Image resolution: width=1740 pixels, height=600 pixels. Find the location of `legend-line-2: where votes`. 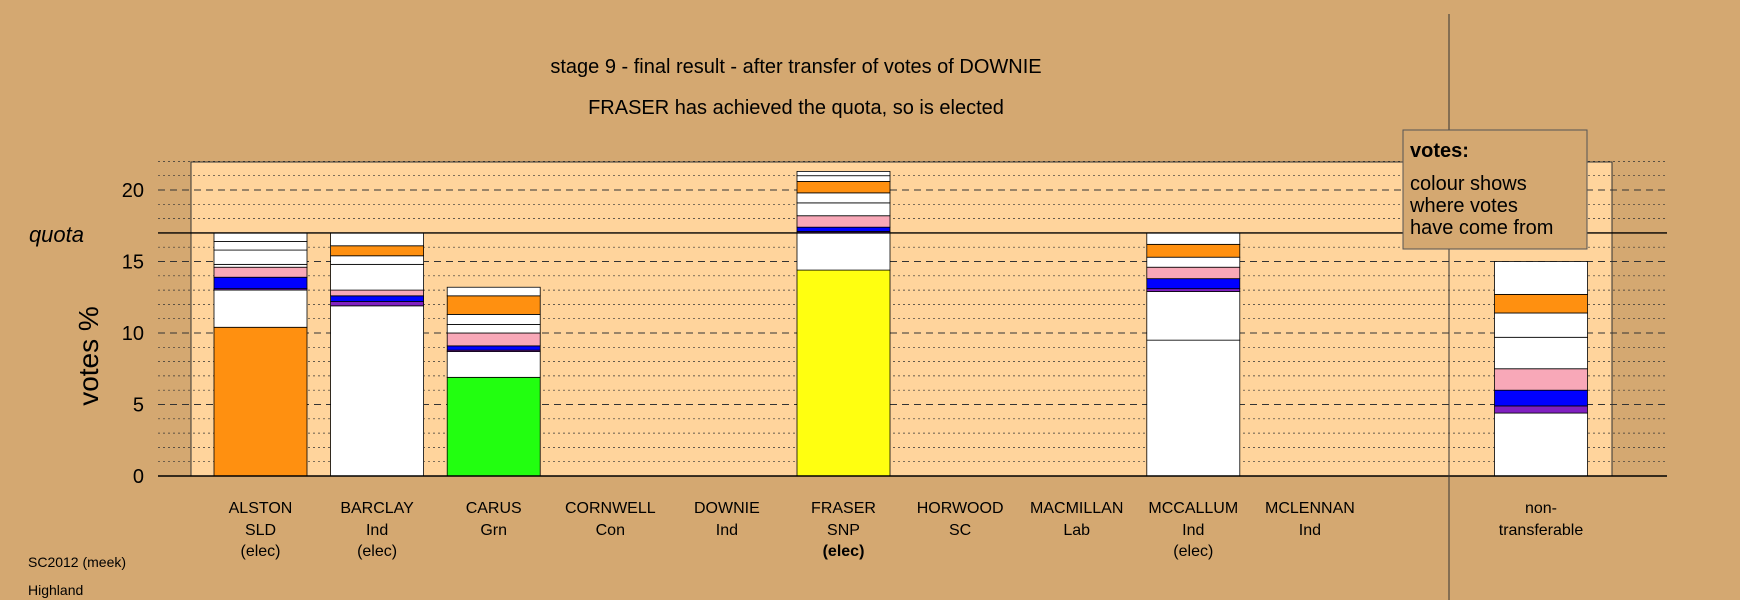

legend-line-2: where votes is located at coordinates (1463, 206).